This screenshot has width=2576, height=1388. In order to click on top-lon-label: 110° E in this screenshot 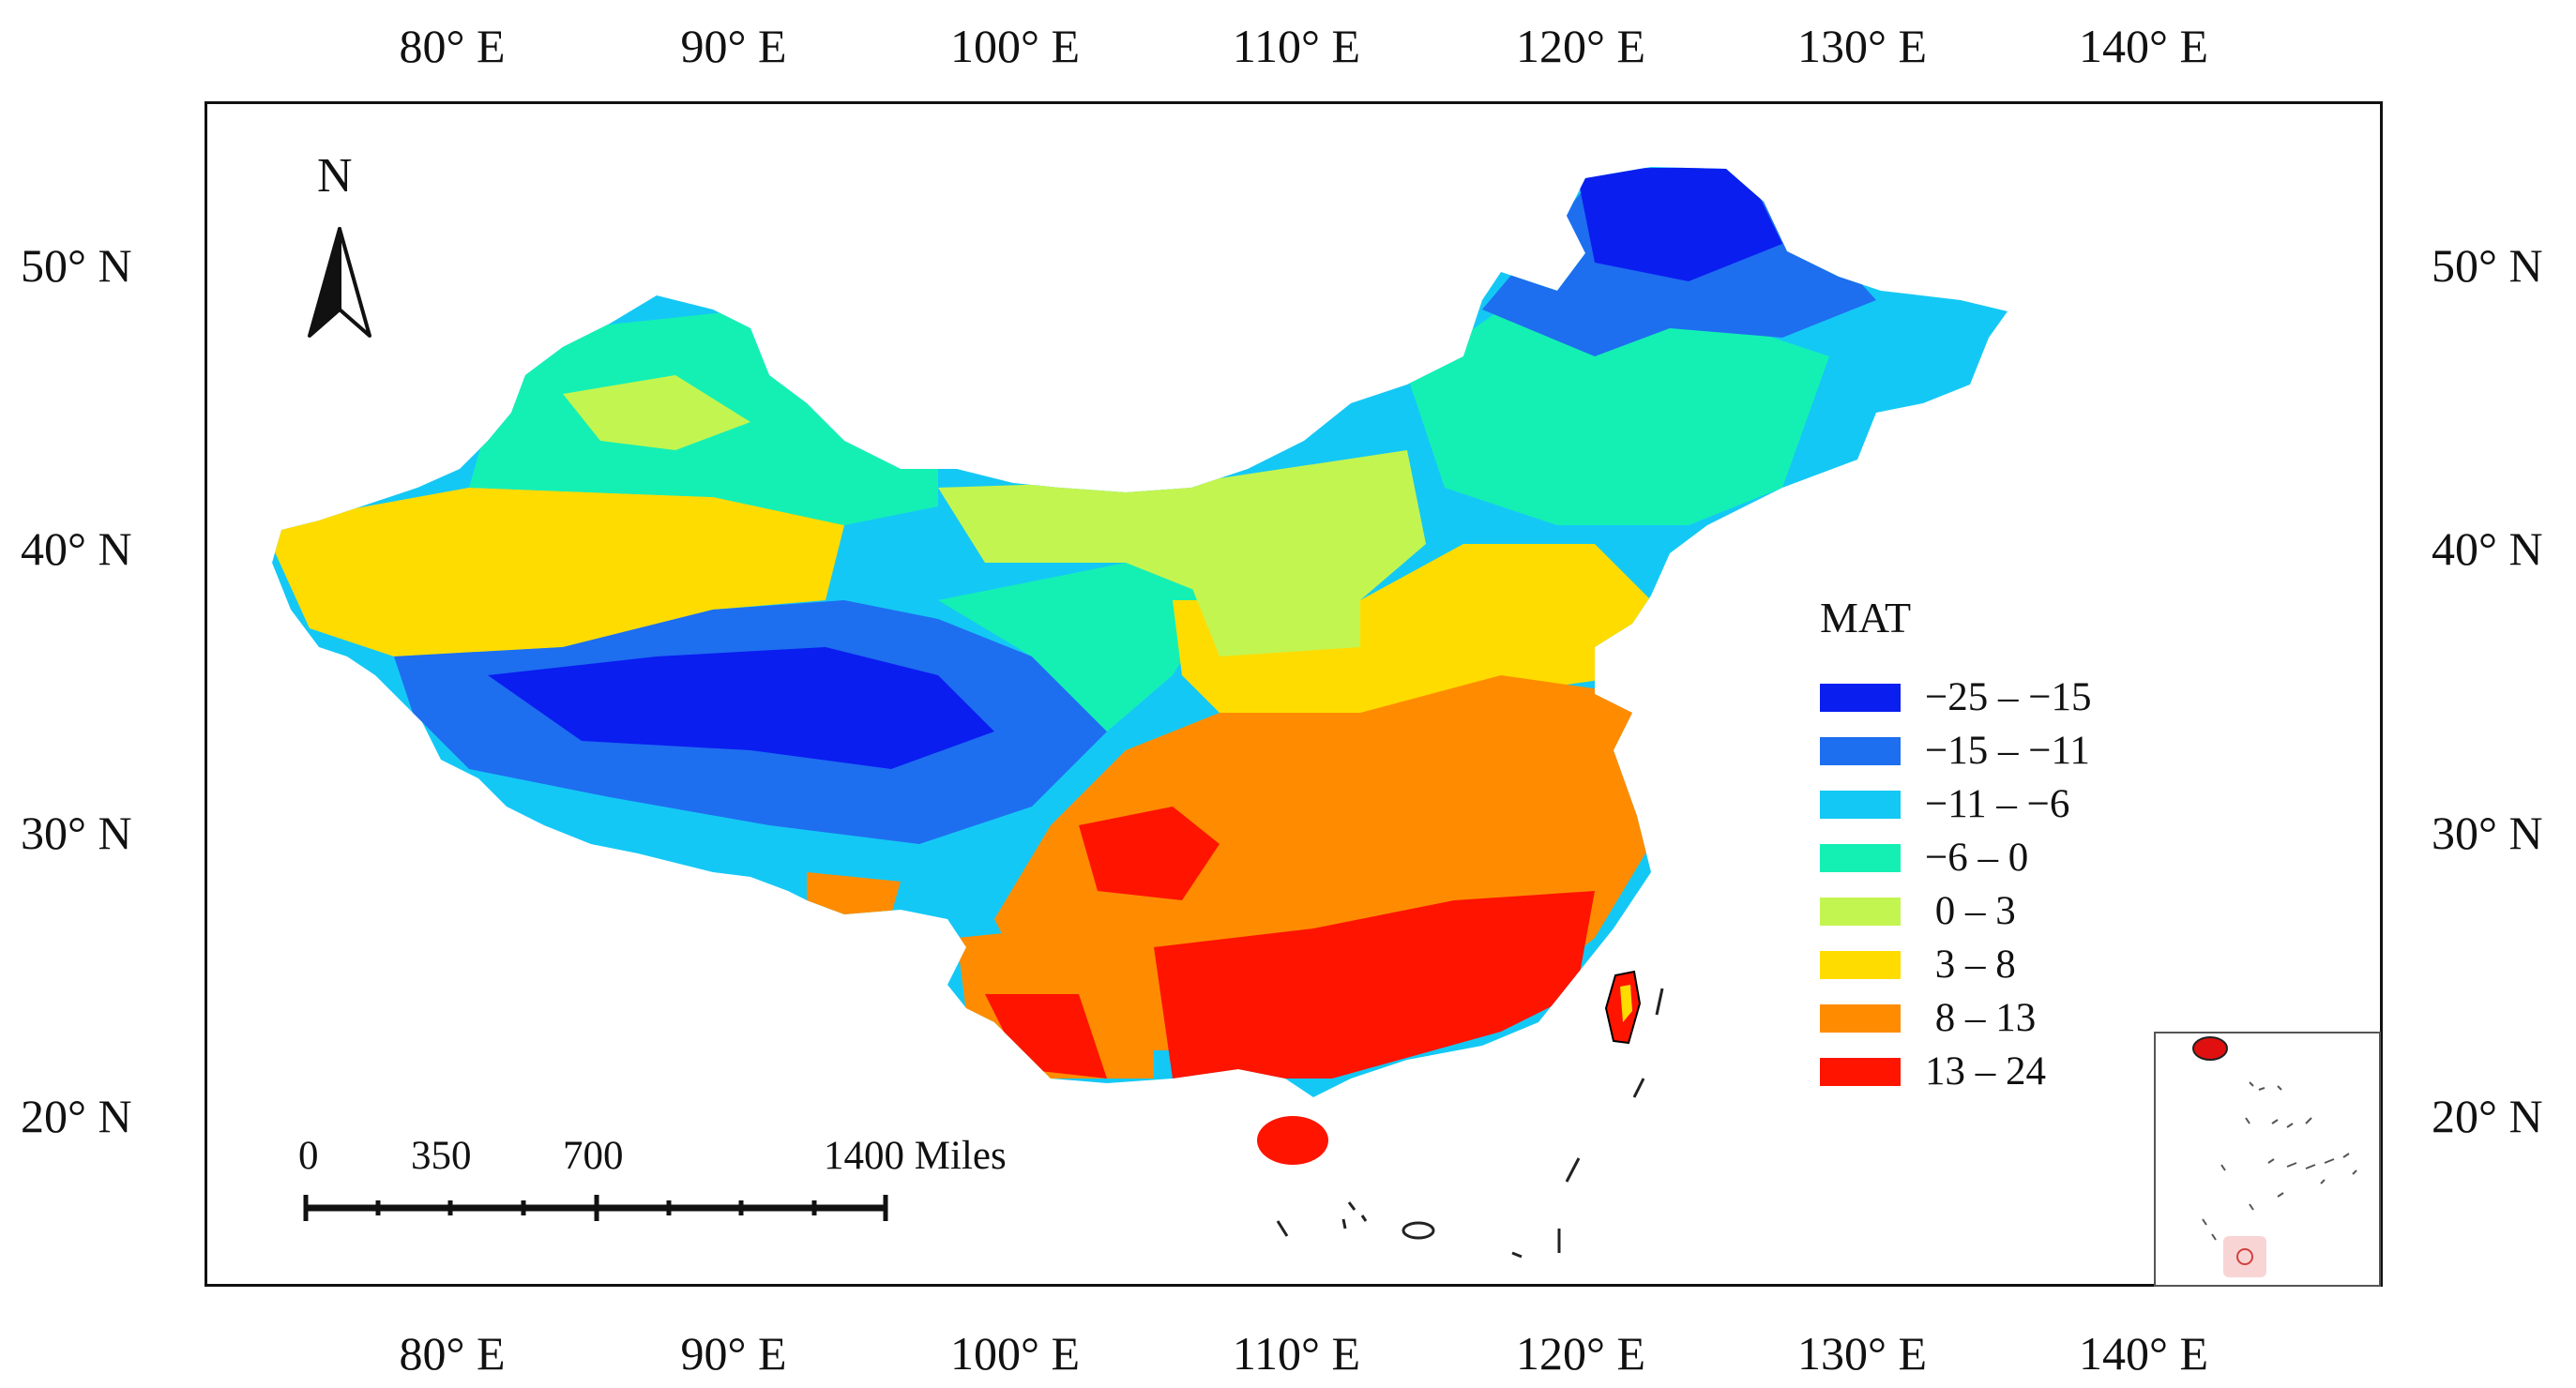, I will do `click(1297, 46)`.